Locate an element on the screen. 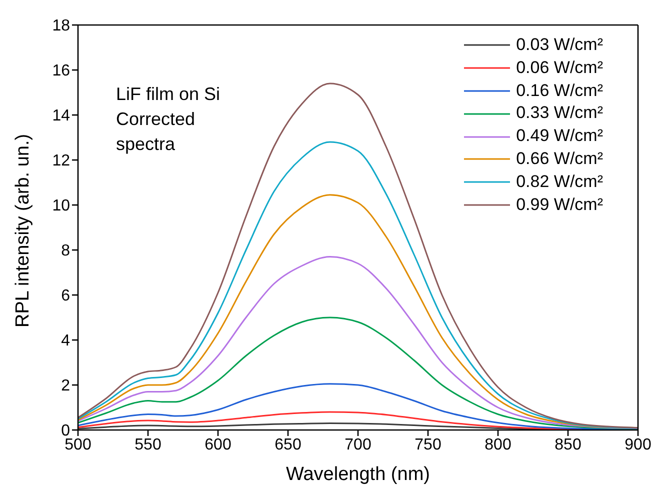  y-tick-label: 4 is located at coordinates (65, 341).